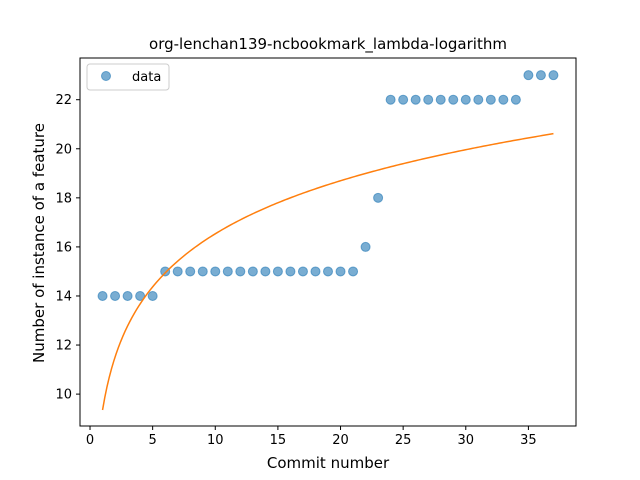 Image resolution: width=640 pixels, height=480 pixels. Describe the element at coordinates (63, 198) in the screenshot. I see `y-tick-label: 18` at that location.